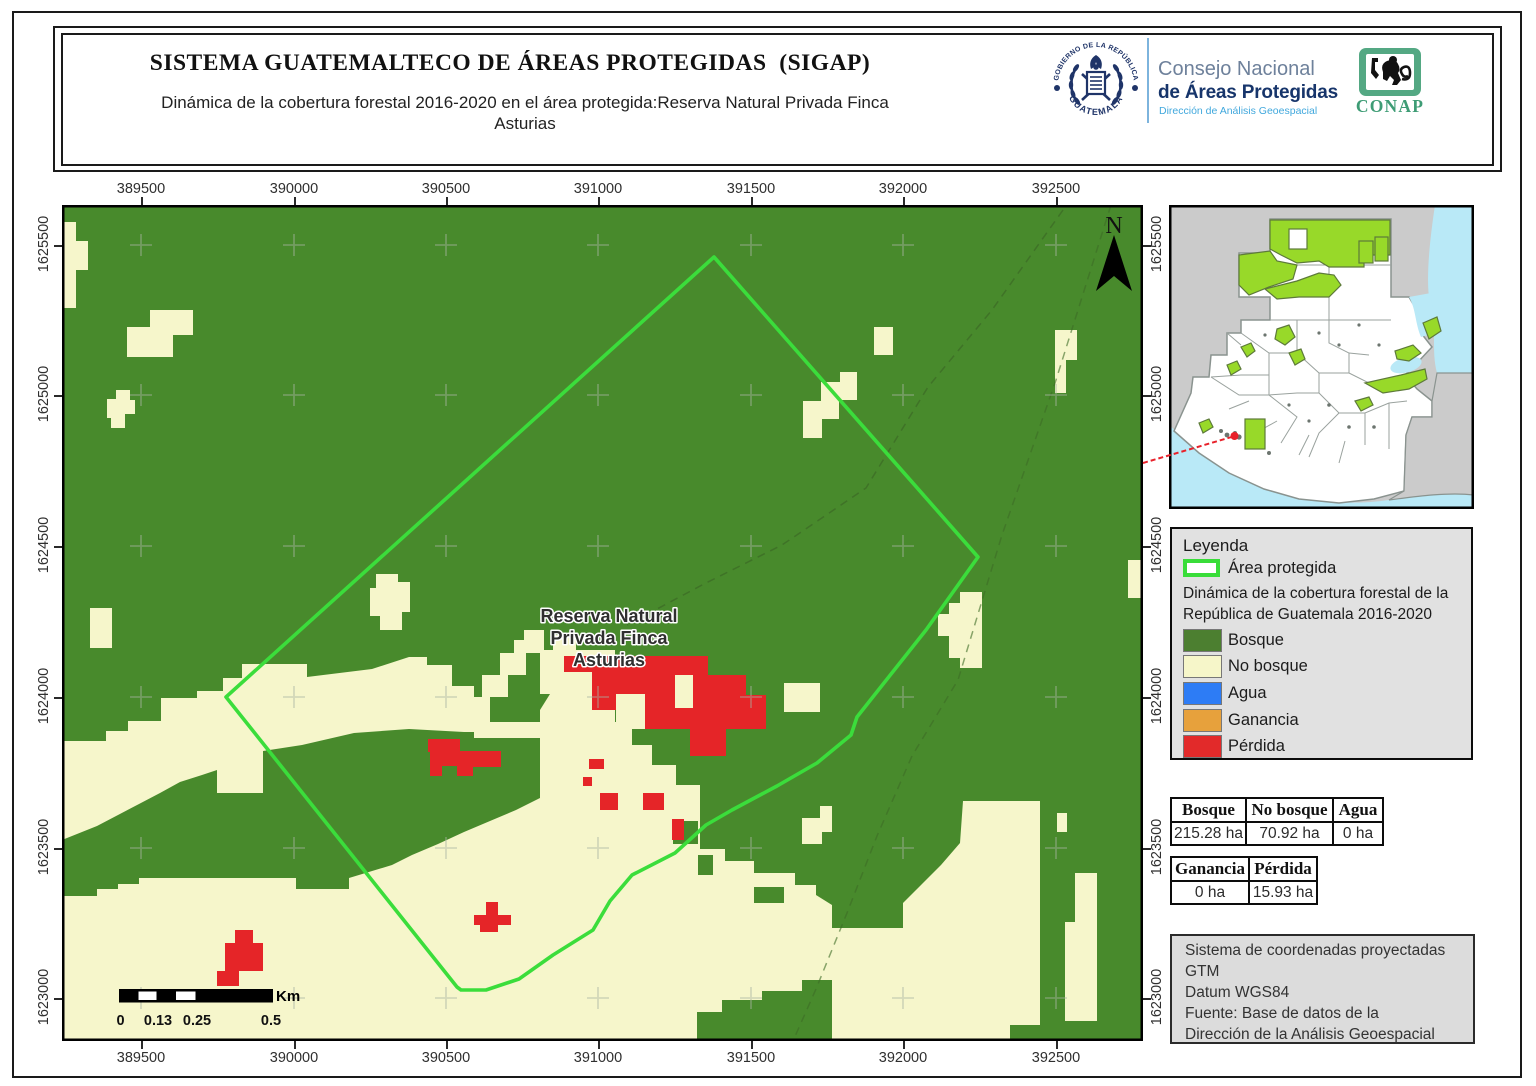 The image size is (1536, 1086). I want to click on svg-text: 0.5, so click(271, 1021).